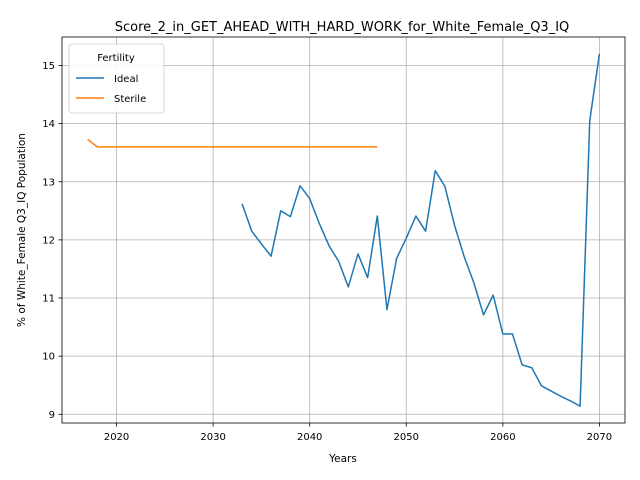 The width and height of the screenshot is (640, 480). Describe the element at coordinates (48, 240) in the screenshot. I see `y-tick-label: 12` at that location.